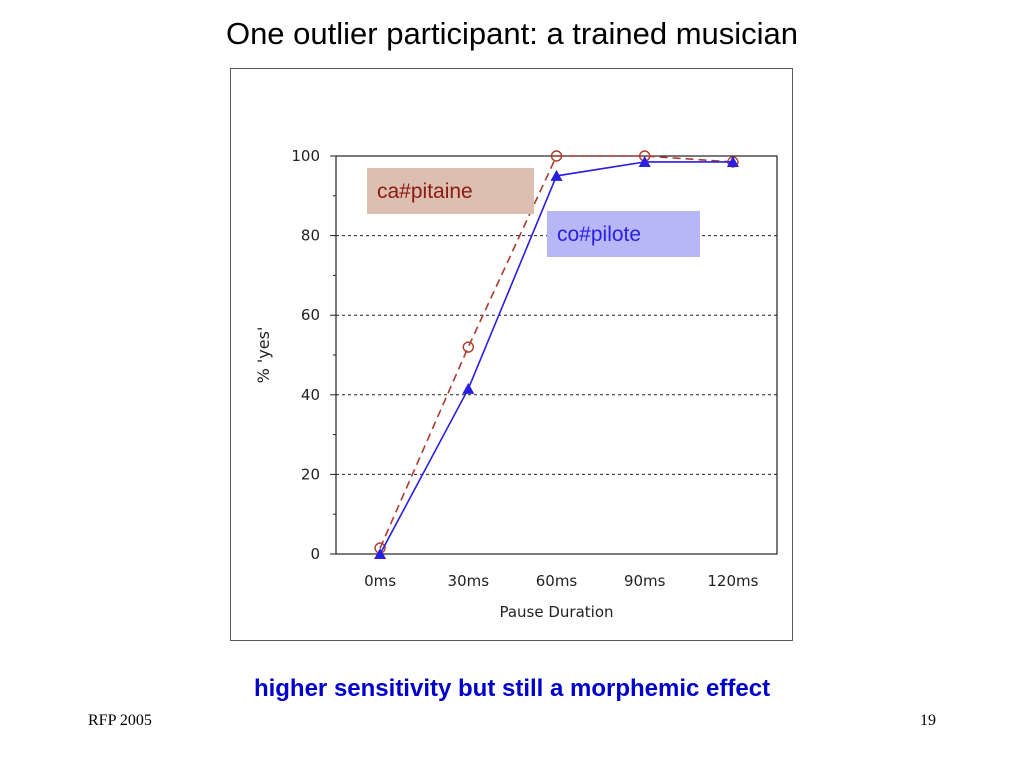 The width and height of the screenshot is (1024, 768). I want to click on x-tick-label: 0ms, so click(380, 581).